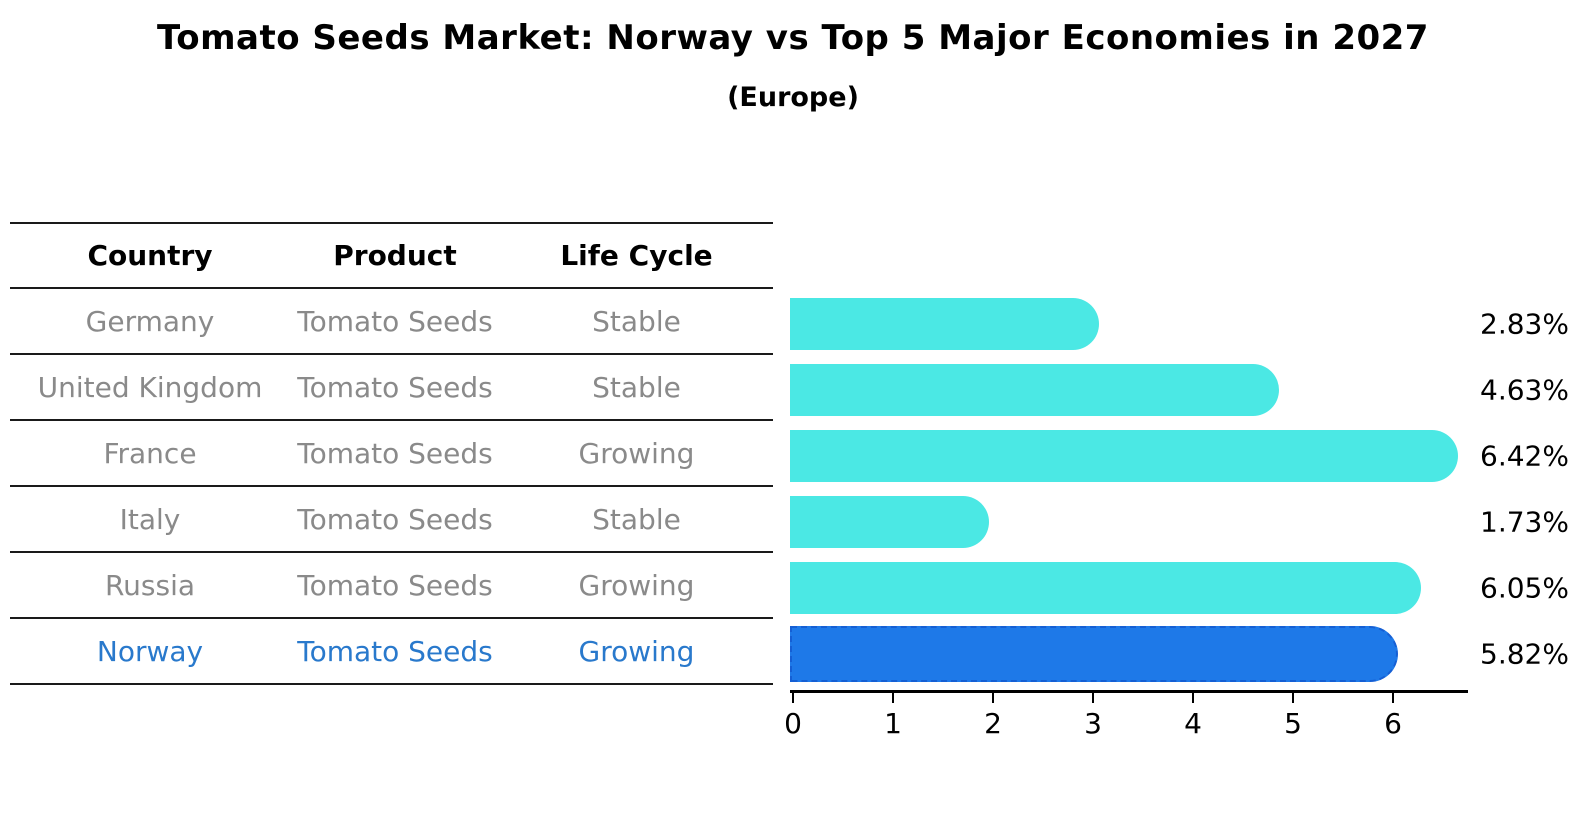  I want to click on x-axis-line, so click(1129, 691).